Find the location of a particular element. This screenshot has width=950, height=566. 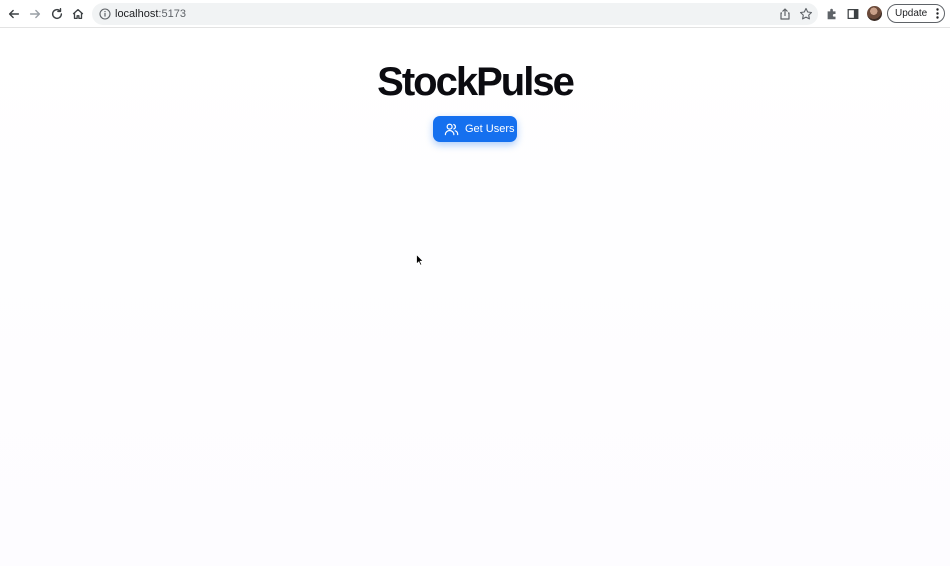

address-bar: localhost:5173 is located at coordinates (455, 14).